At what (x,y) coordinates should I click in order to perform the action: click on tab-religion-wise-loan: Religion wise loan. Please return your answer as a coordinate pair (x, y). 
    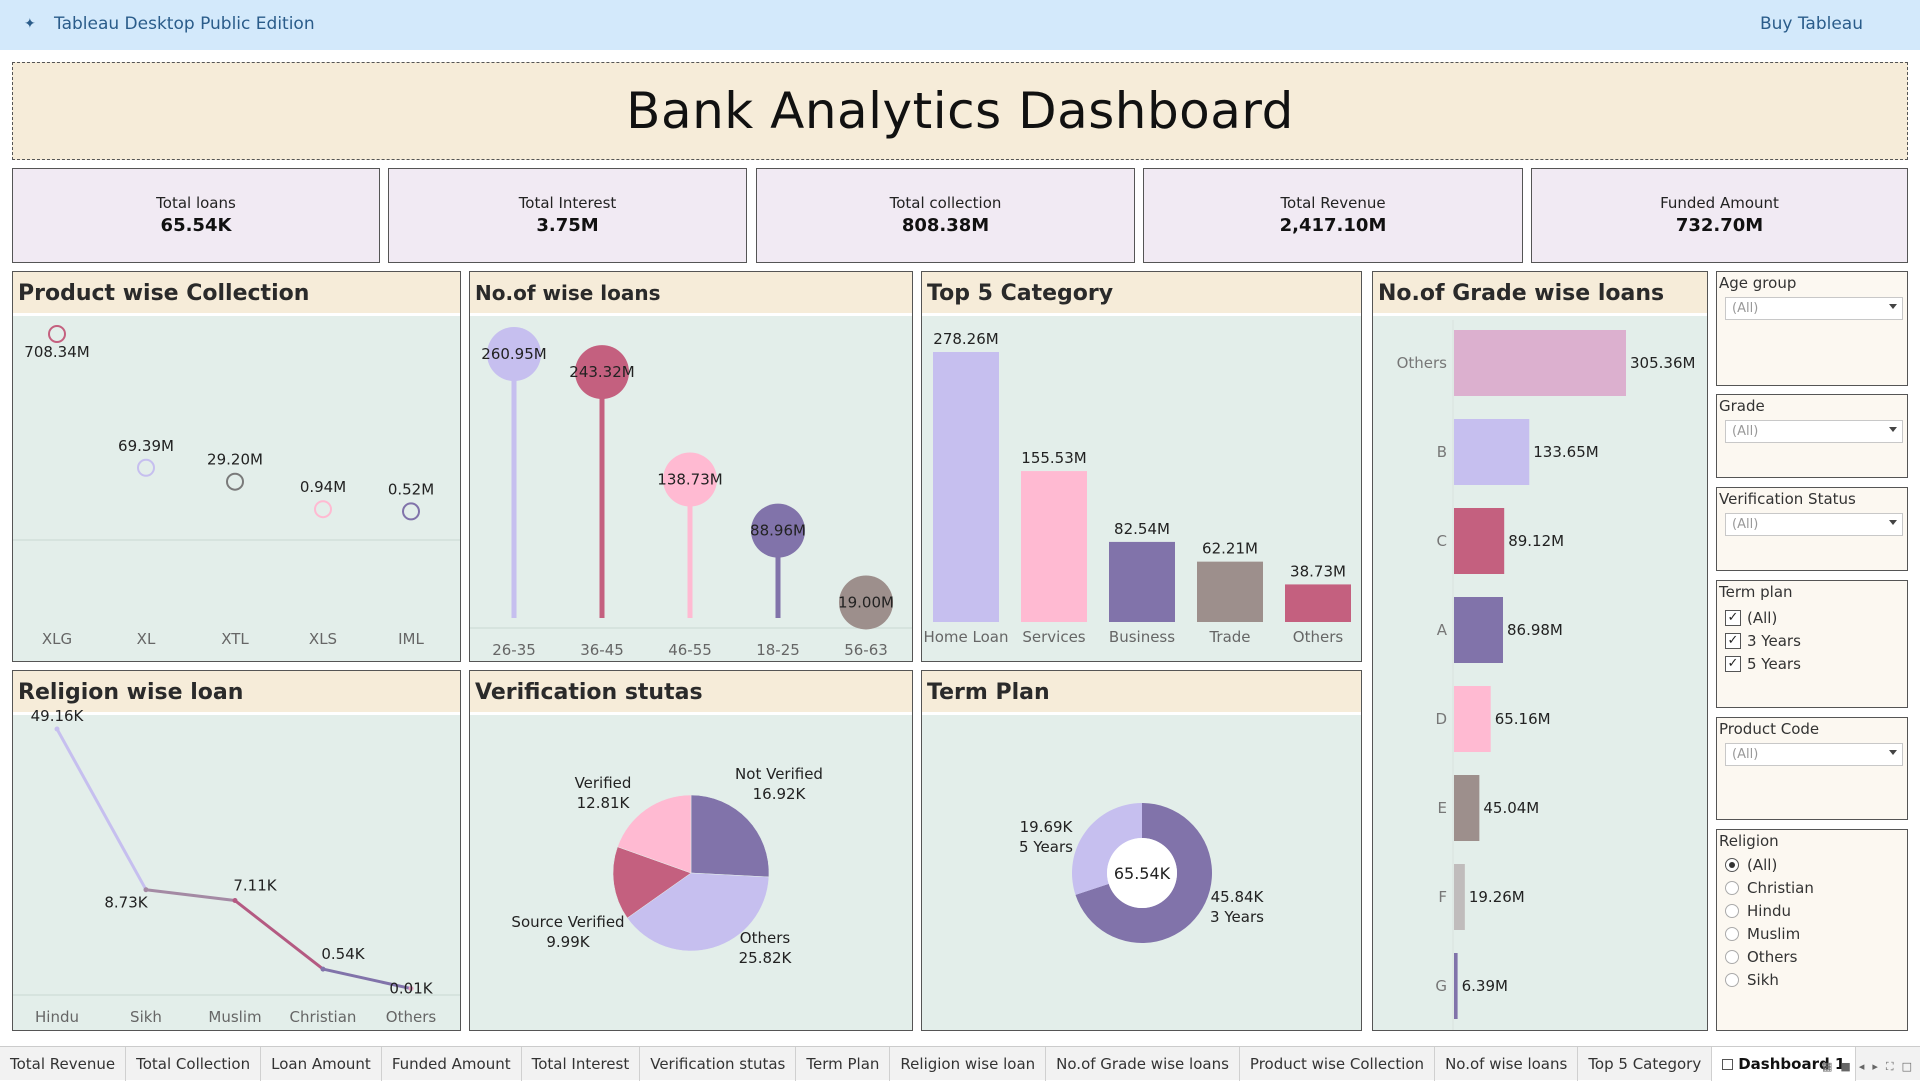
    Looking at the image, I should click on (968, 1064).